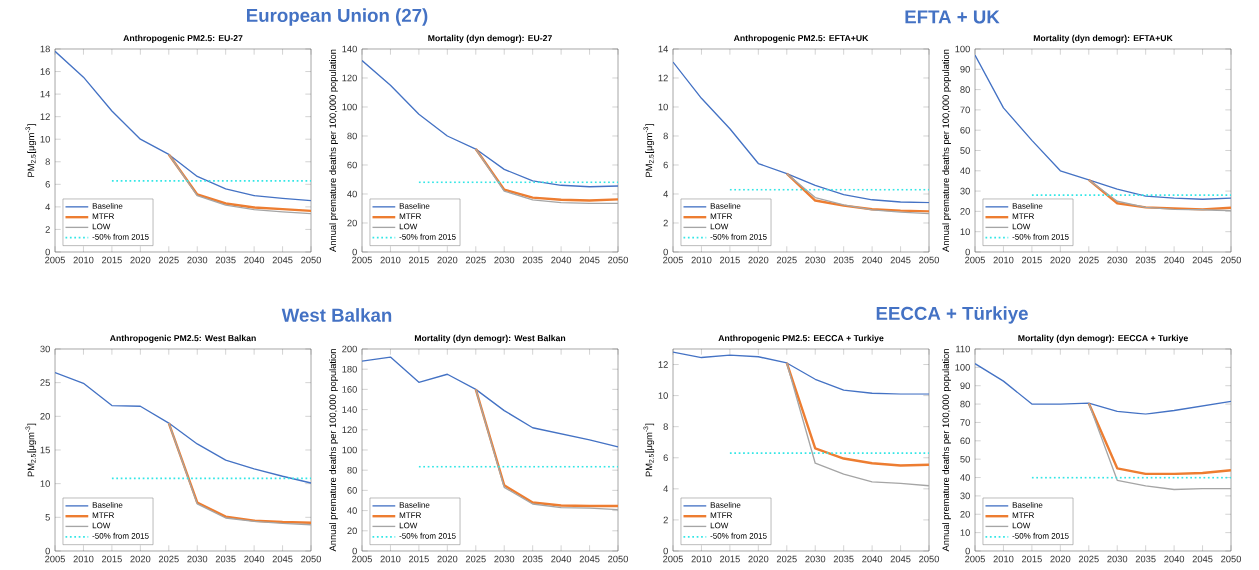 The width and height of the screenshot is (1259, 570). What do you see at coordinates (45, 382) in the screenshot?
I see `y-tick-label: 25` at bounding box center [45, 382].